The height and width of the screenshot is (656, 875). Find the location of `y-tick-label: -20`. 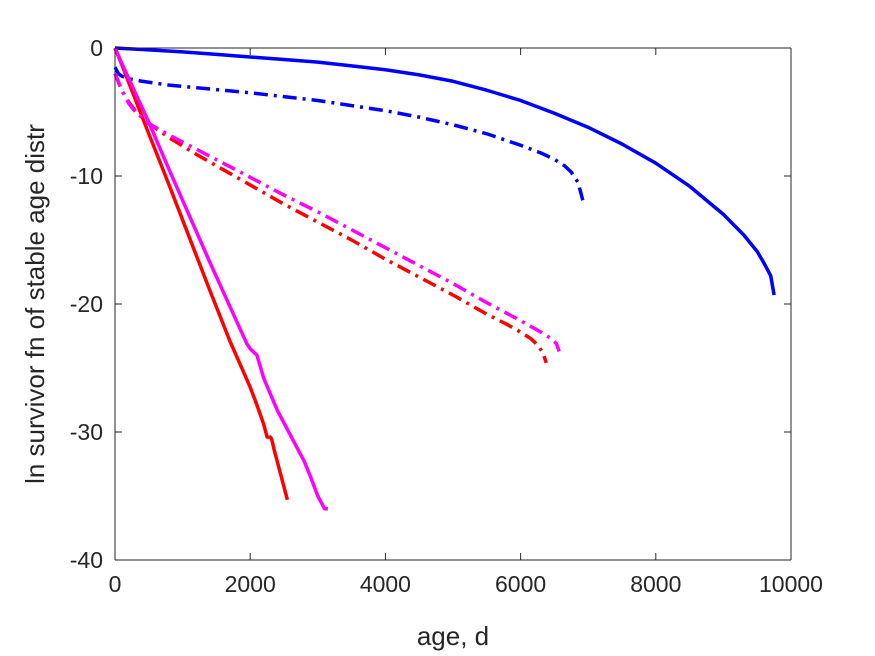

y-tick-label: -20 is located at coordinates (86, 304).